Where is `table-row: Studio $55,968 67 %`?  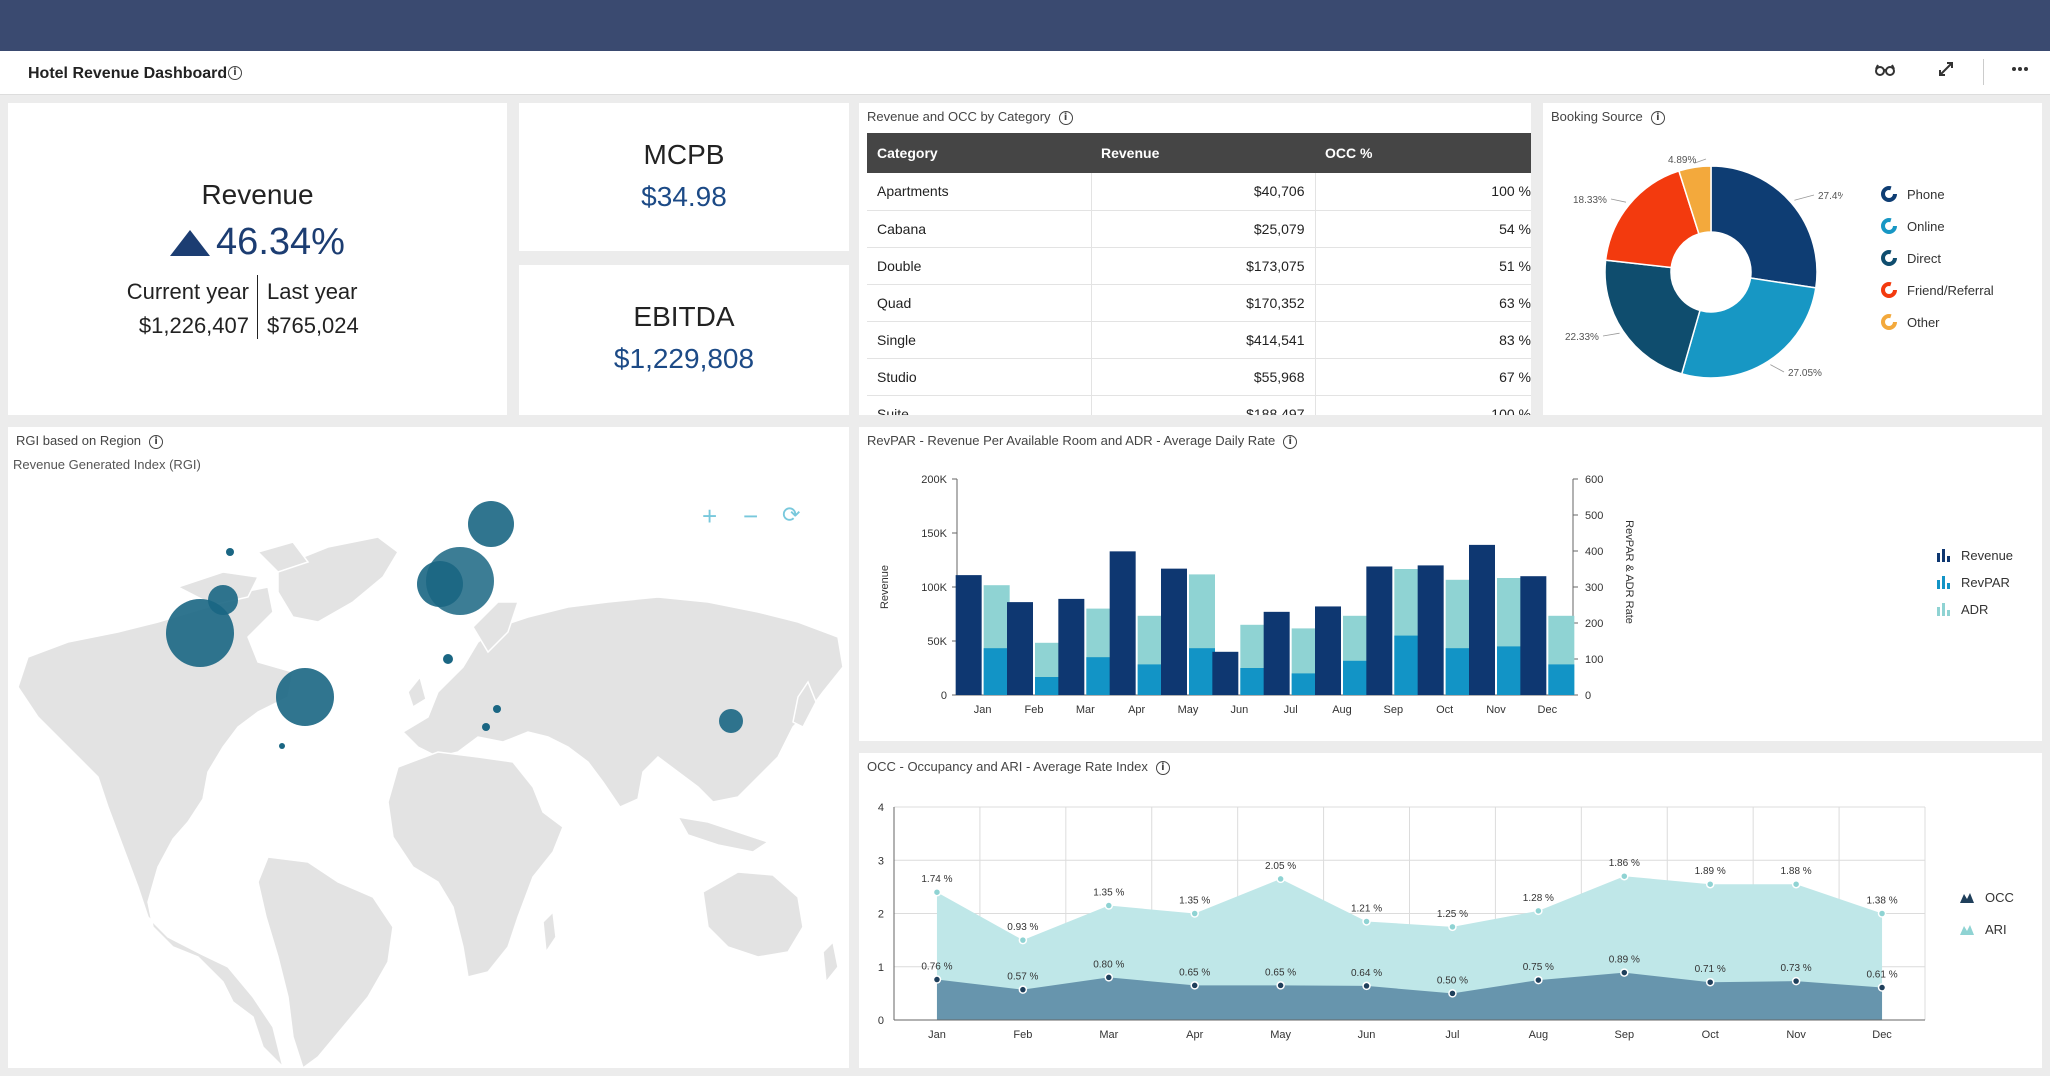 table-row: Studio $55,968 67 % is located at coordinates (1199, 377).